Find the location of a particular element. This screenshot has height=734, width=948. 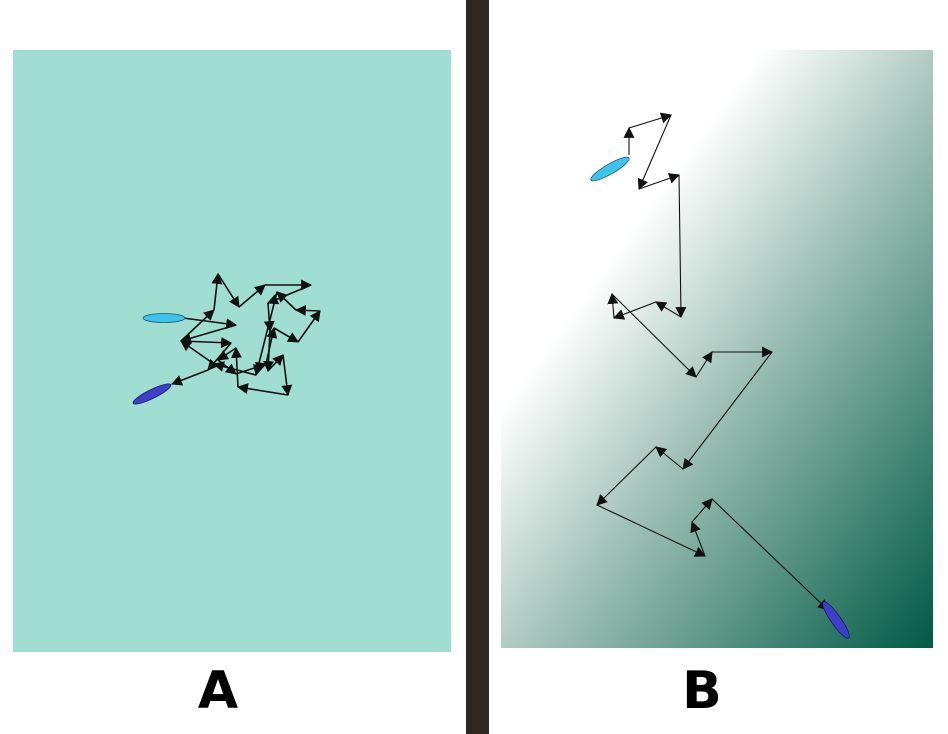

panel-a-movement-path is located at coordinates (245, 334).